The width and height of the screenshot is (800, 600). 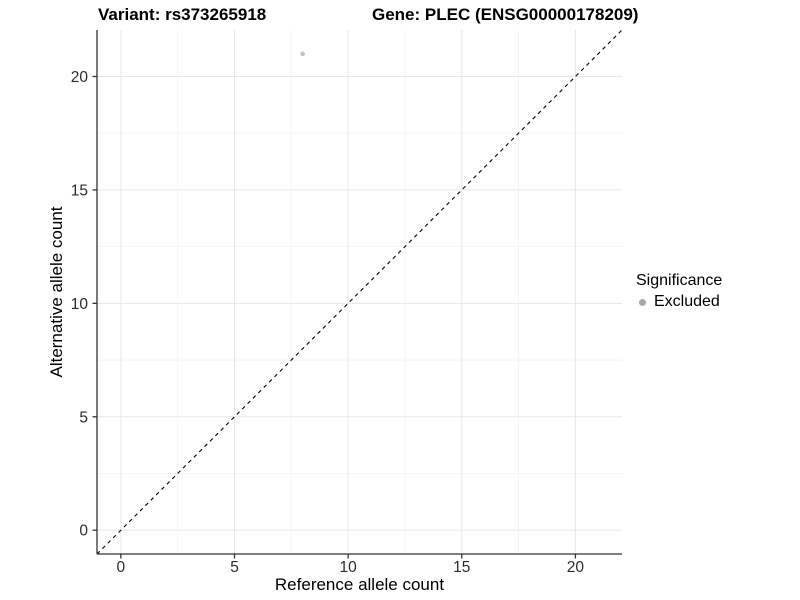 I want to click on y-tick-label: 20, so click(x=80, y=77).